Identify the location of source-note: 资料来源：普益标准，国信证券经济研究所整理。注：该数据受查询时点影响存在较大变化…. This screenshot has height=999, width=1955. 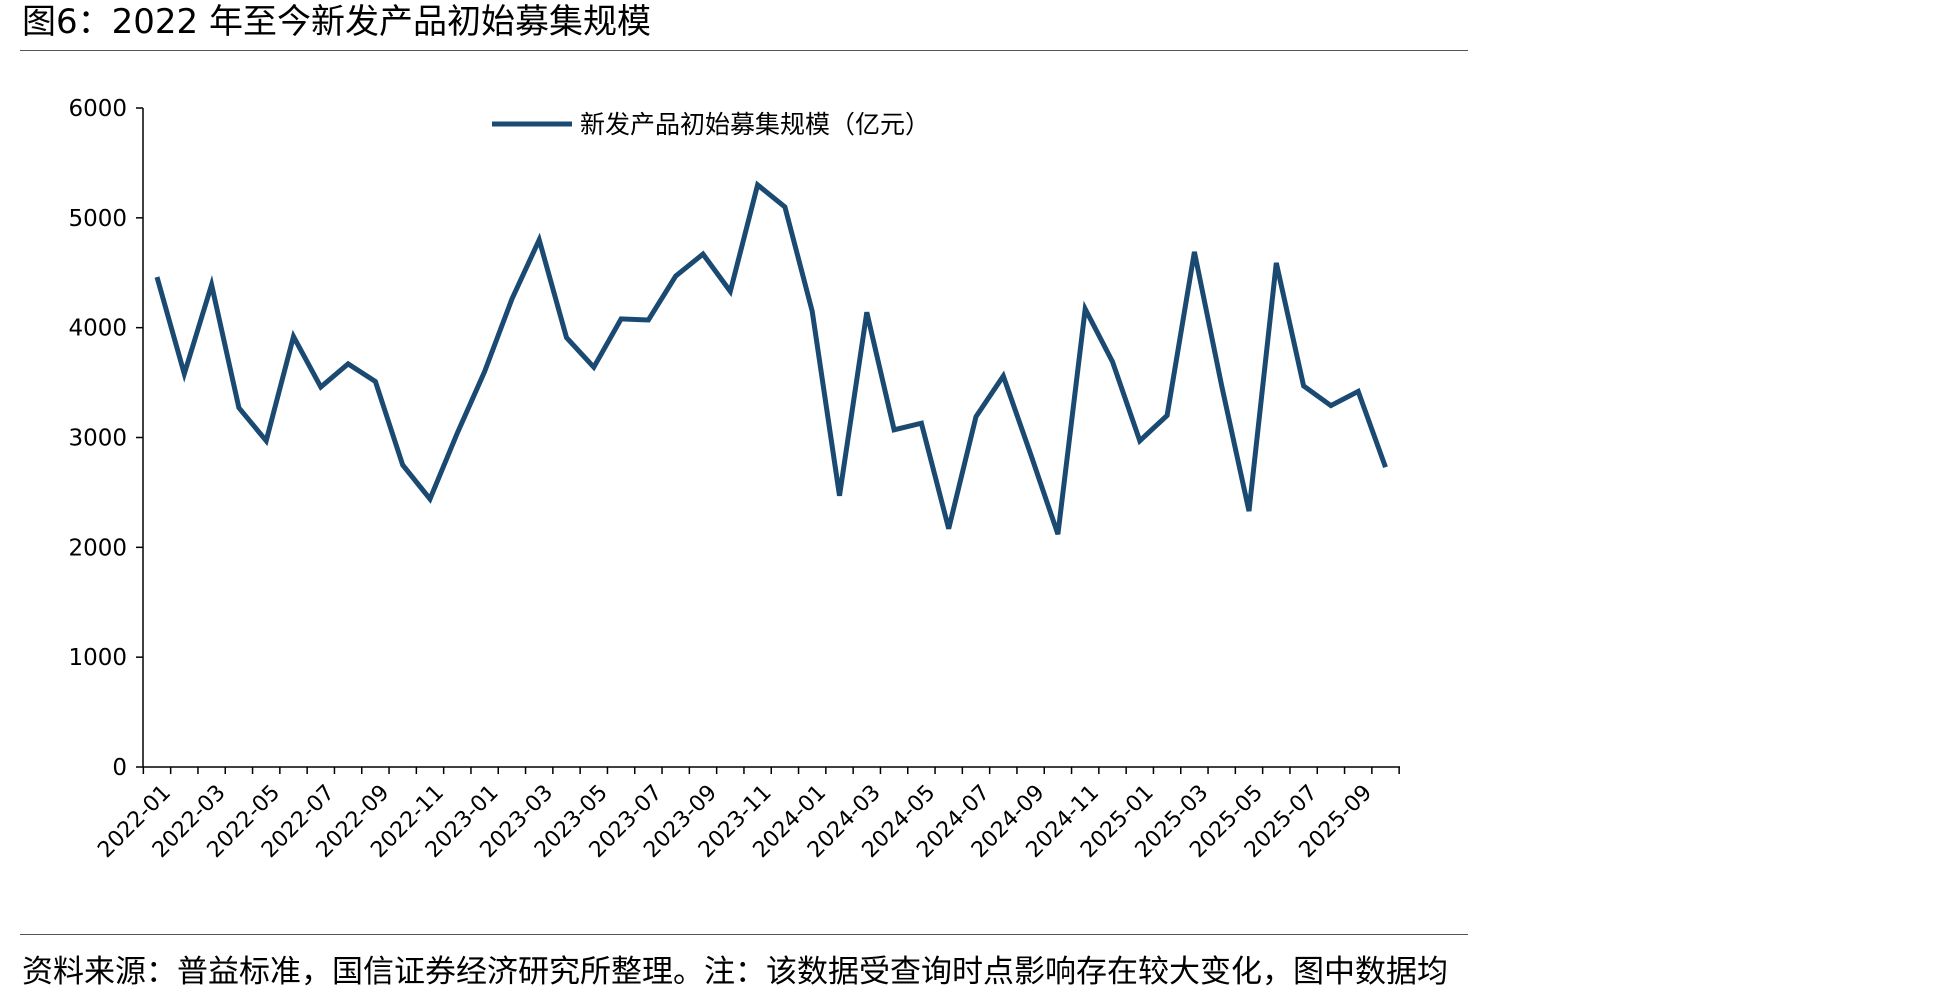
(735, 972).